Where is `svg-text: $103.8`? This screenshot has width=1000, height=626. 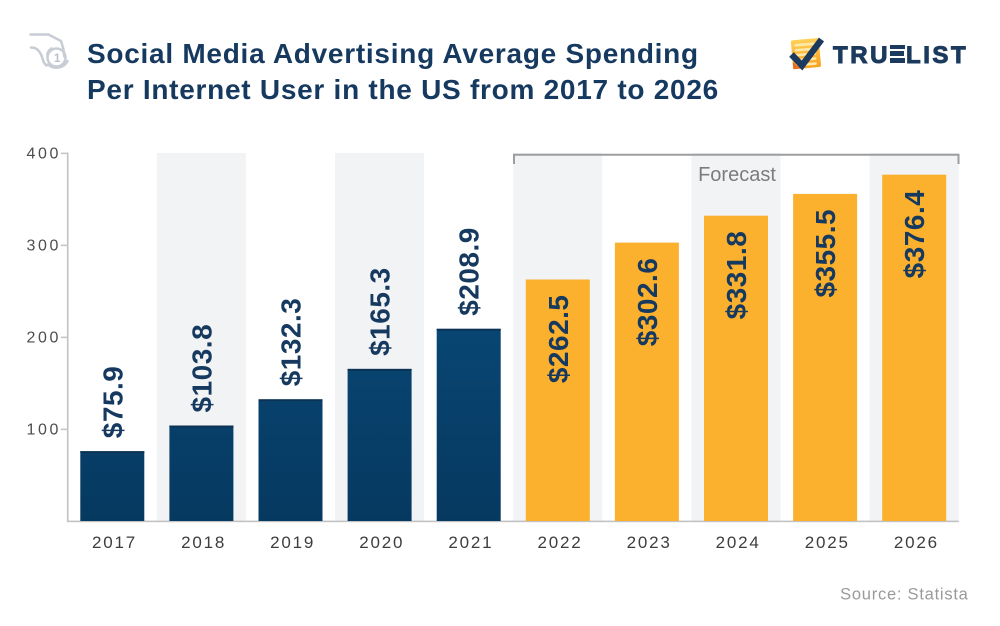 svg-text: $103.8 is located at coordinates (201, 368).